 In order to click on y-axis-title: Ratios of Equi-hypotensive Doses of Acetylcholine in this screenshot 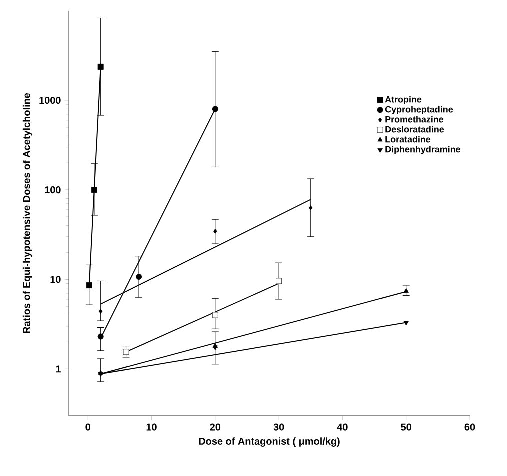, I will do `click(27, 213)`.